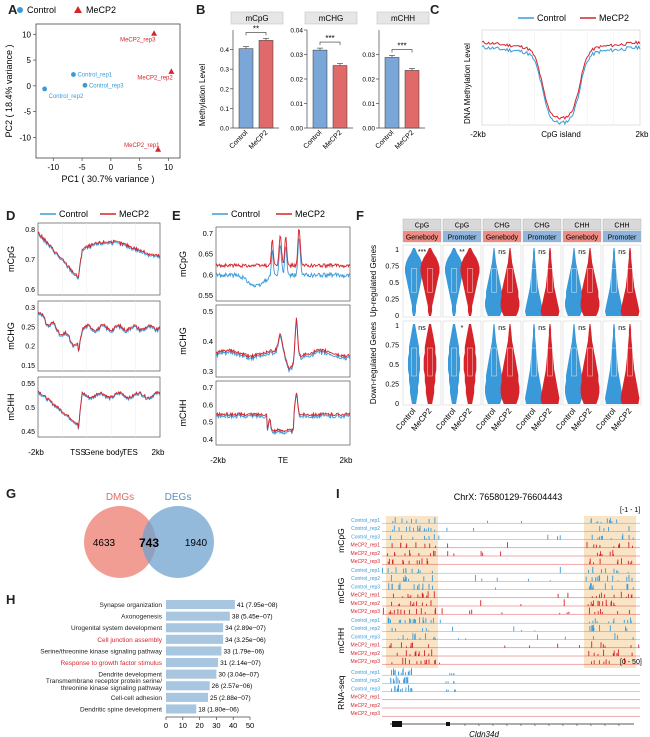  What do you see at coordinates (296, 80) in the screenshot?
I see `y-tick-label: 0.02` at bounding box center [296, 80].